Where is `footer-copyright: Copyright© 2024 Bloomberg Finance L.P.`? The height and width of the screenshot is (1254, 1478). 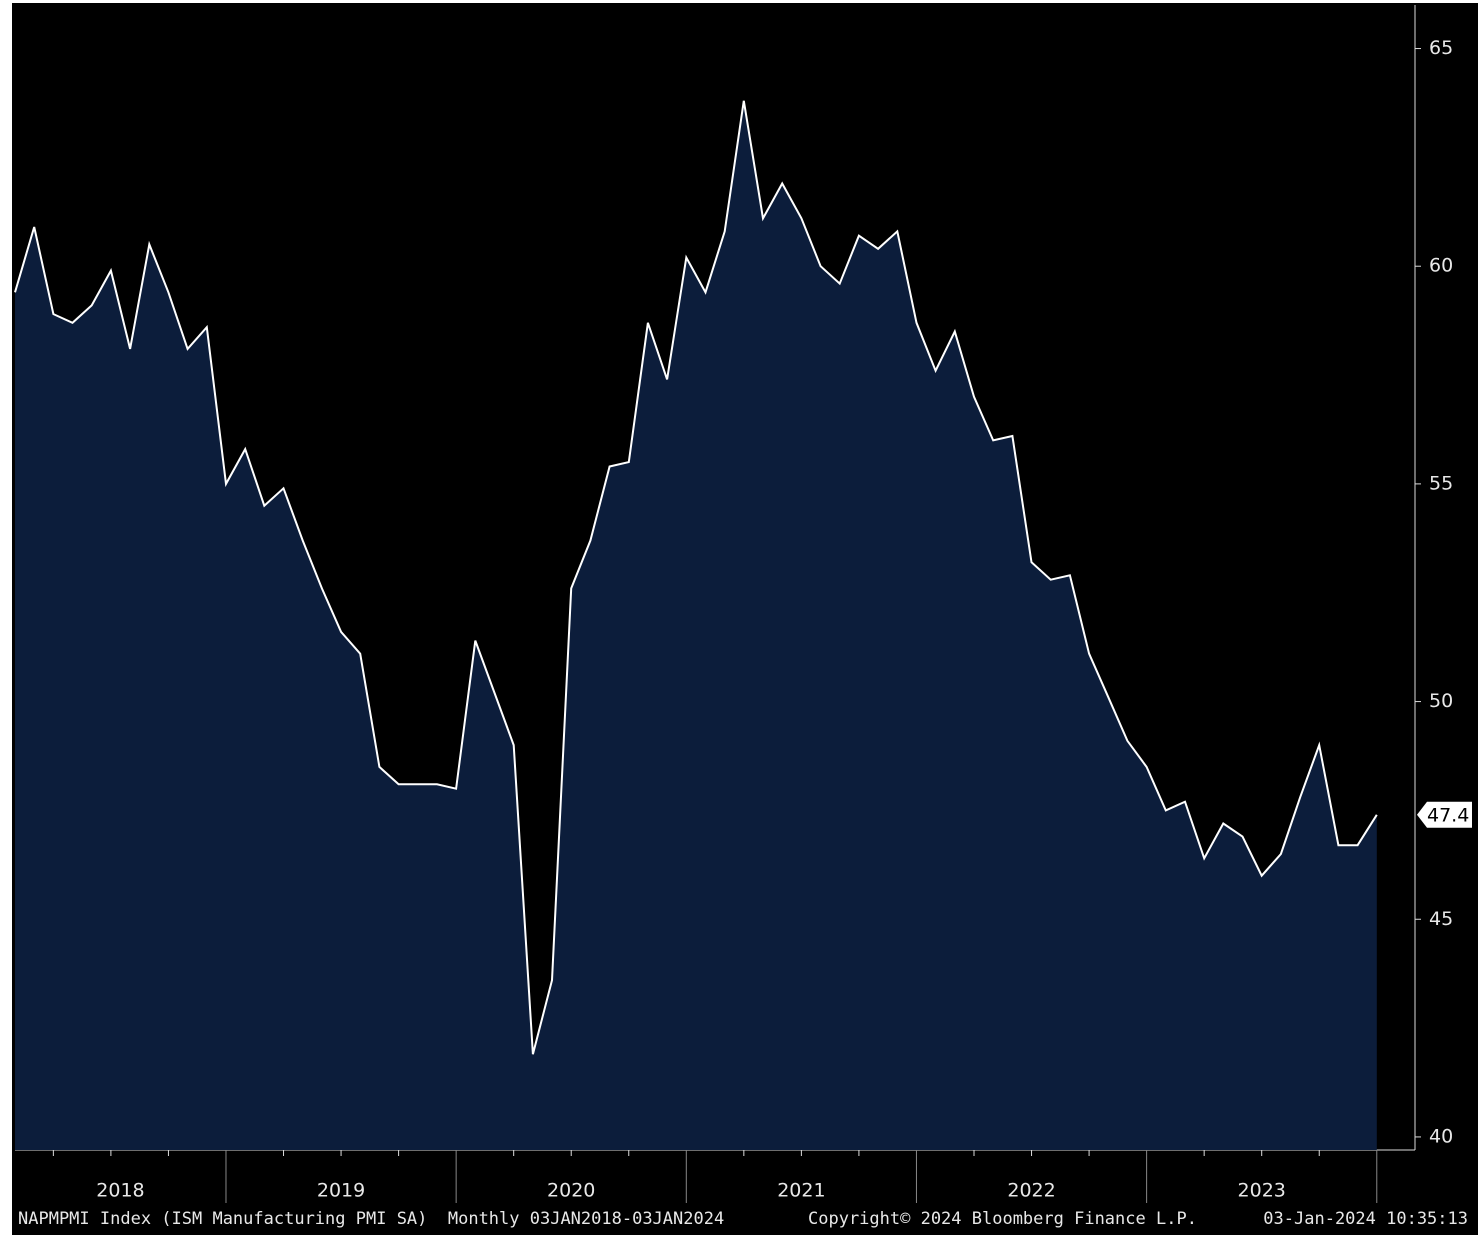 footer-copyright: Copyright© 2024 Bloomberg Finance L.P. is located at coordinates (1002, 1219).